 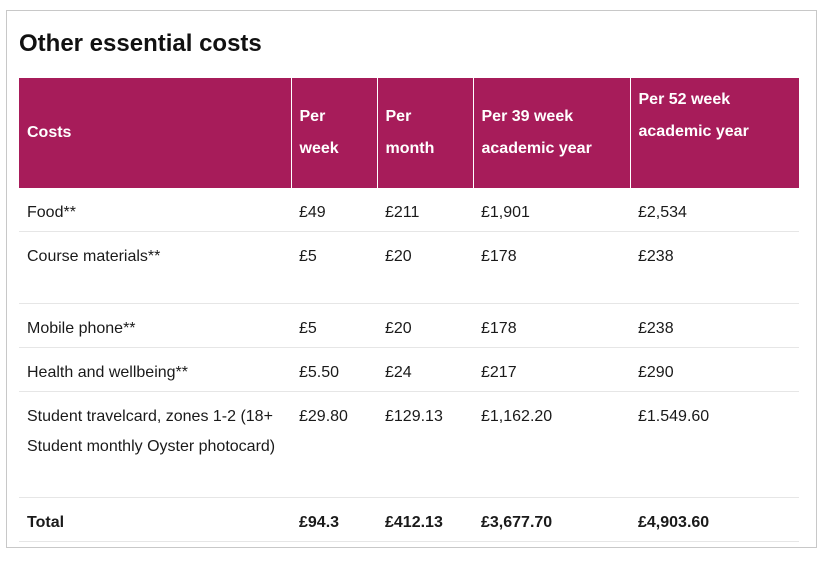 I want to click on total-per-52-week: £4,903.60, so click(x=714, y=519).